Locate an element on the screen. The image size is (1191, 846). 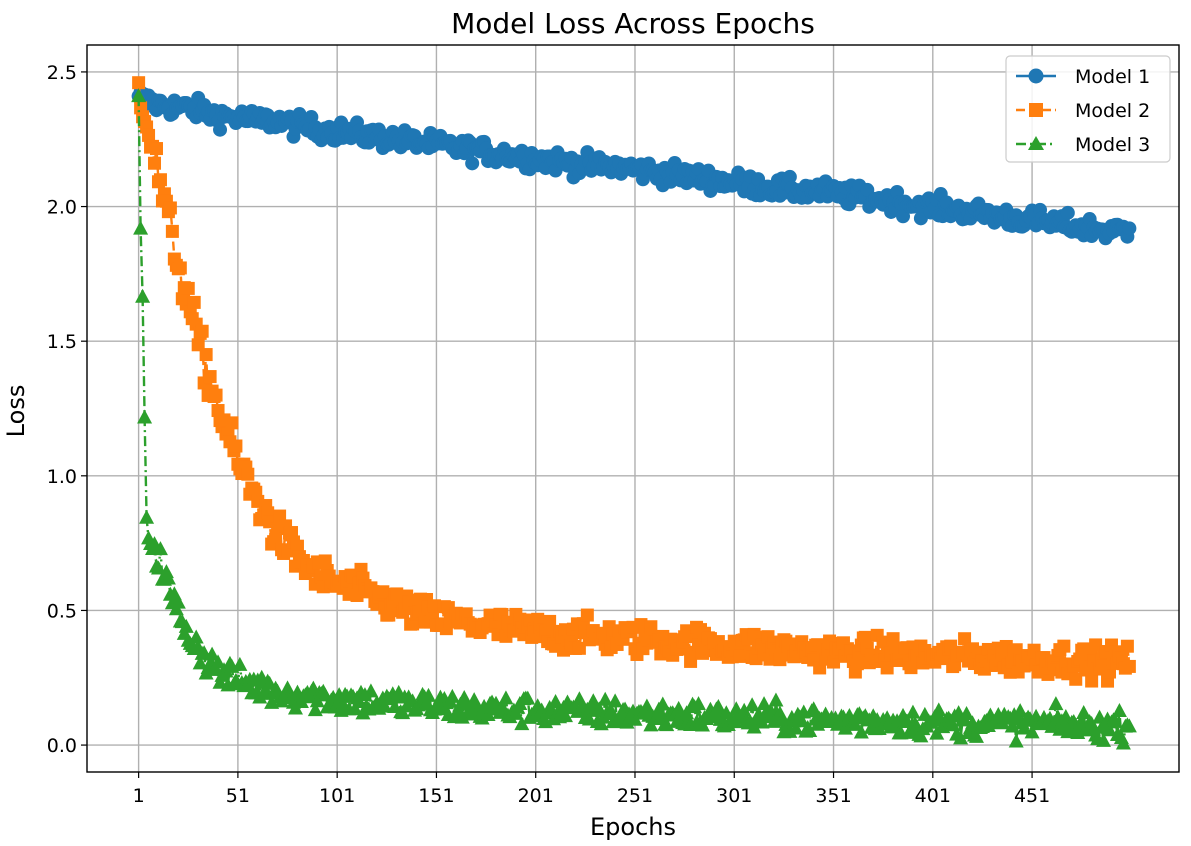
legend-item-1: Model 1 is located at coordinates (1083, 77).